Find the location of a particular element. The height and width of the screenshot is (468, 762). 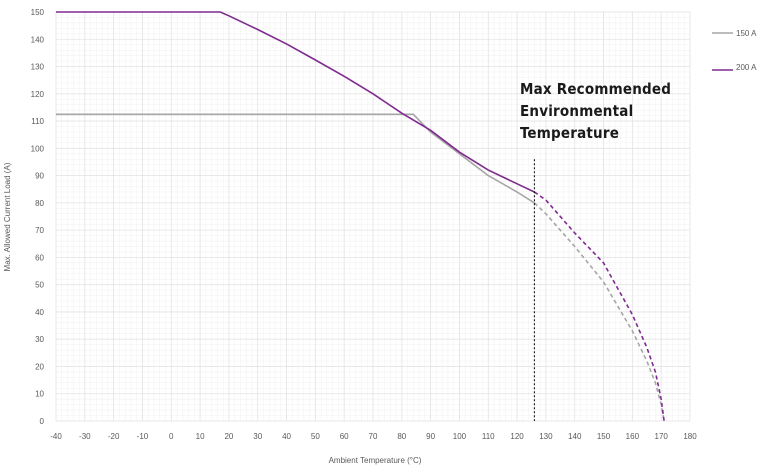

legend: 150 A 200 A is located at coordinates (734, 50).